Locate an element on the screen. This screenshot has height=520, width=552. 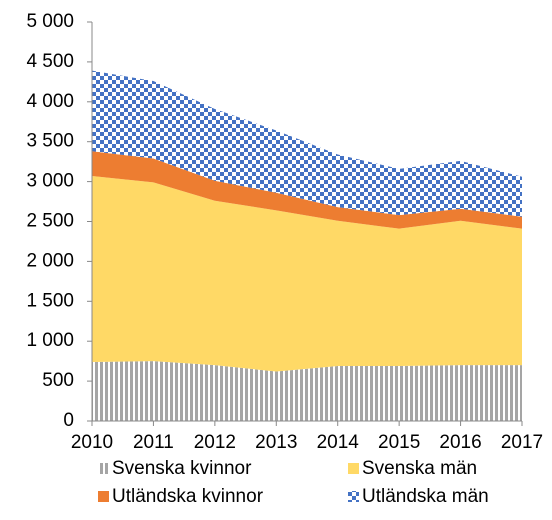
x-tick-label: 2015 is located at coordinates (399, 442).